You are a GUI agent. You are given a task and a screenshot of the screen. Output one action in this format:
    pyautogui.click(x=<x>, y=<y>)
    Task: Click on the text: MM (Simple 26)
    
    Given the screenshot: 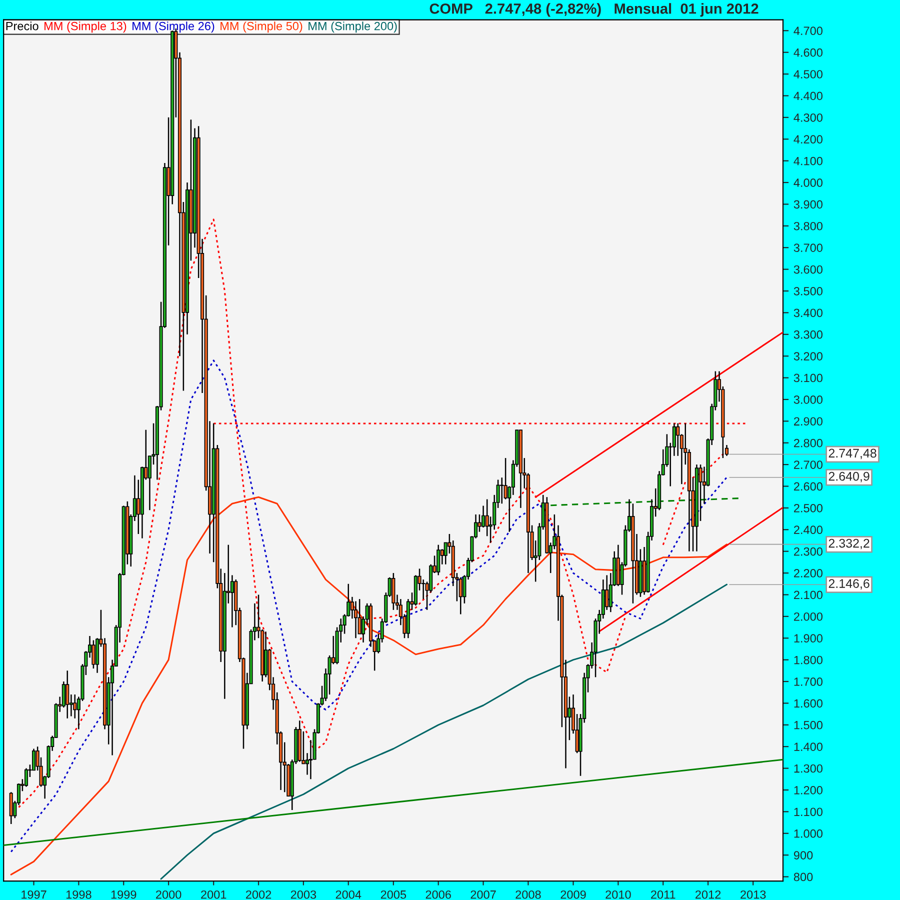 What is the action you would take?
    pyautogui.click(x=173, y=27)
    